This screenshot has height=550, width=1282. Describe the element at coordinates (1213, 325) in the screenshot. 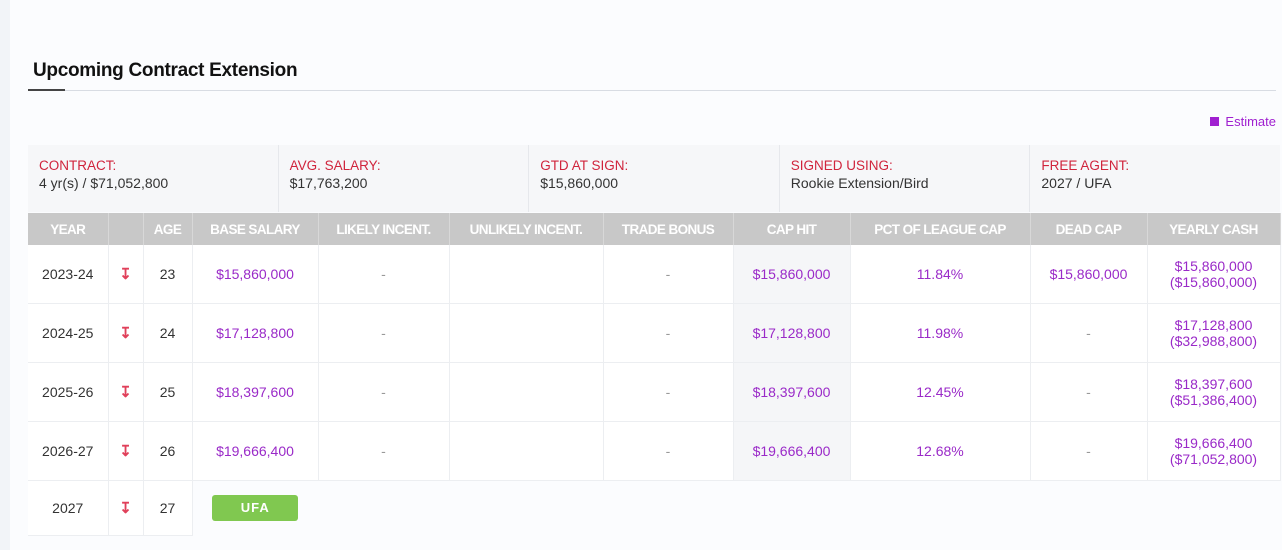

I see `yearly-cash: $17,128,800` at that location.